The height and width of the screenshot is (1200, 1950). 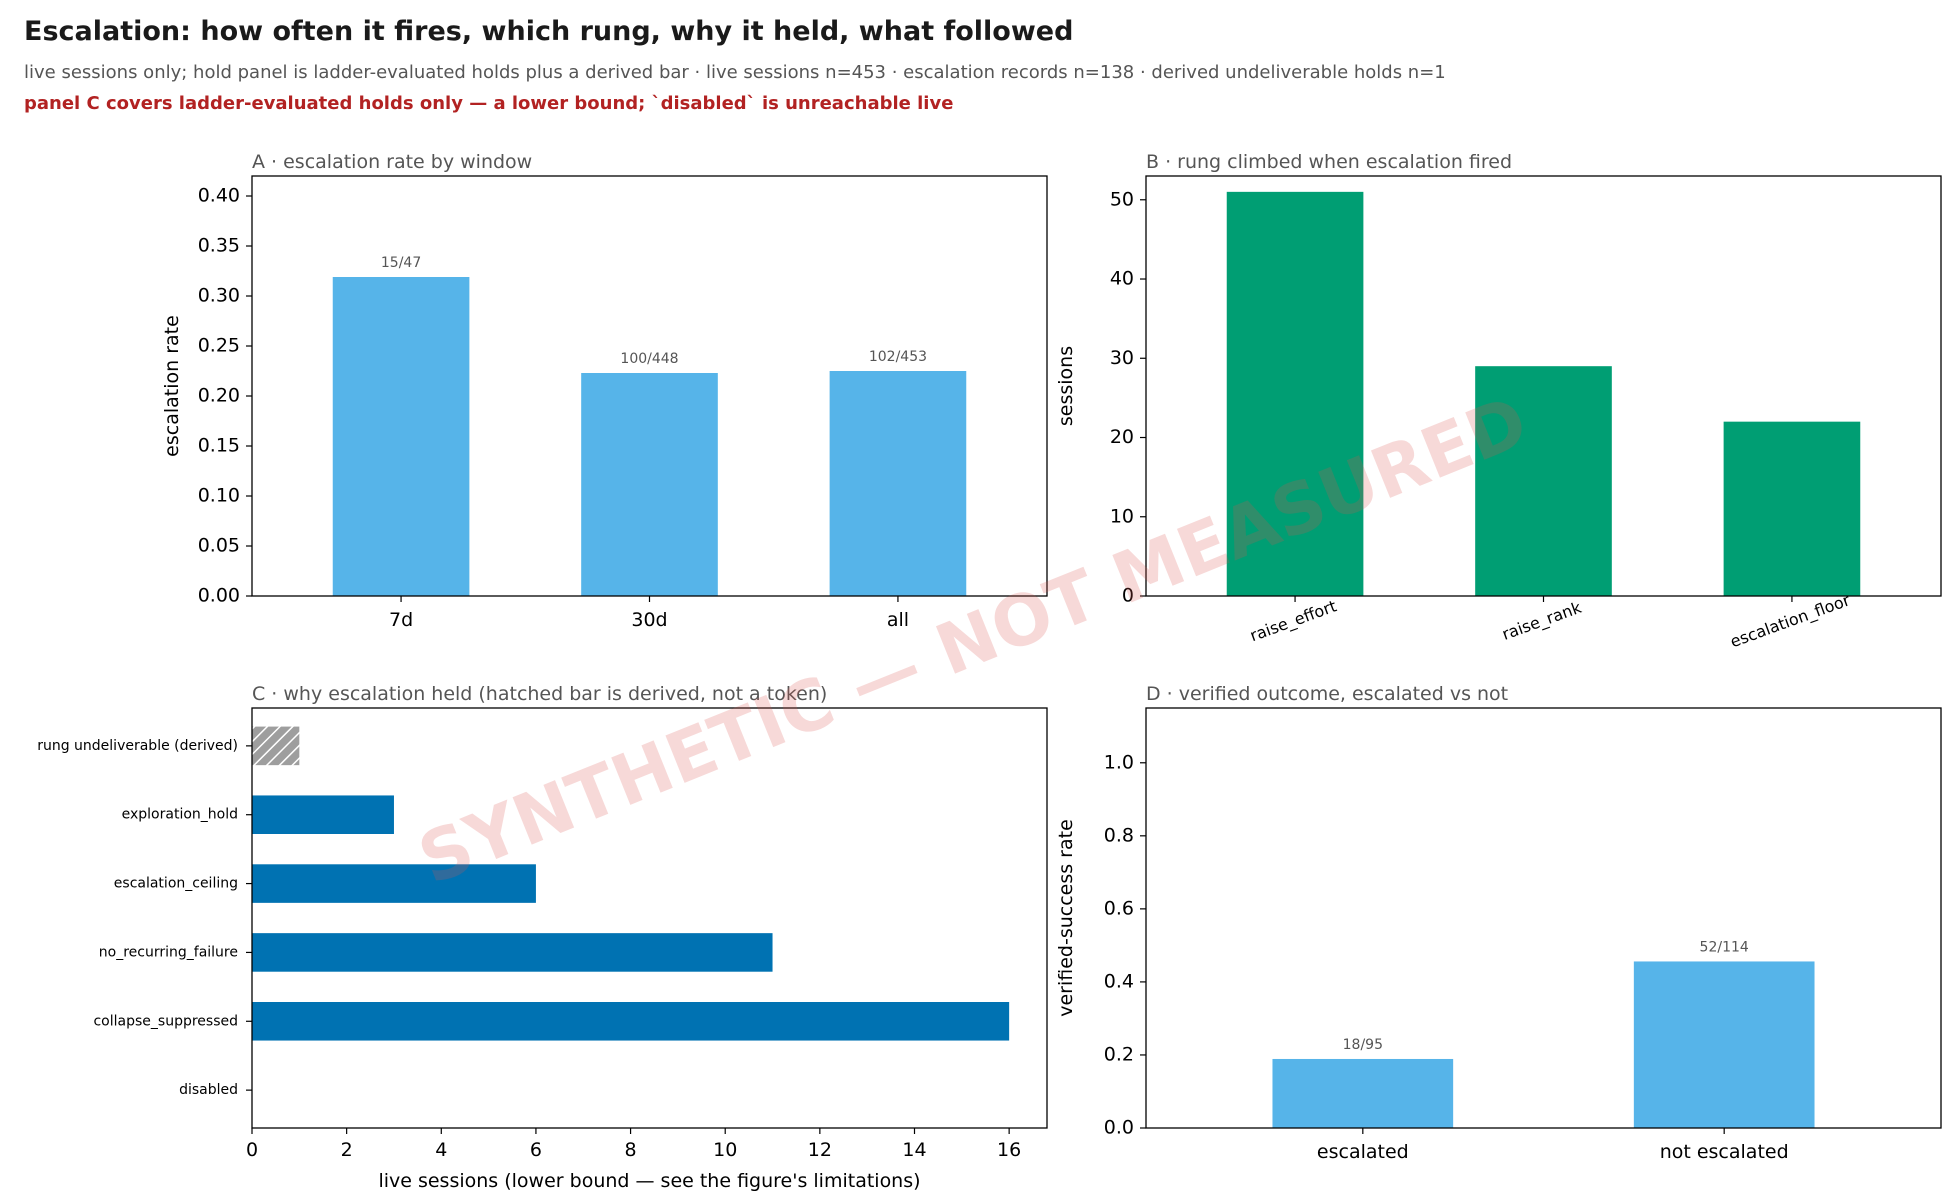 I want to click on x-tick-label: escalation_floor, so click(x=1791, y=621).